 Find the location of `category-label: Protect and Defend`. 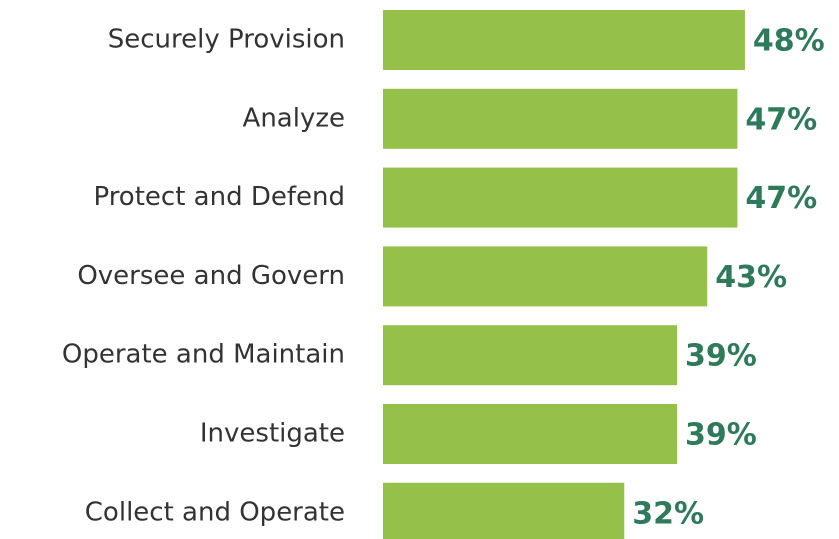

category-label: Protect and Defend is located at coordinates (219, 197).